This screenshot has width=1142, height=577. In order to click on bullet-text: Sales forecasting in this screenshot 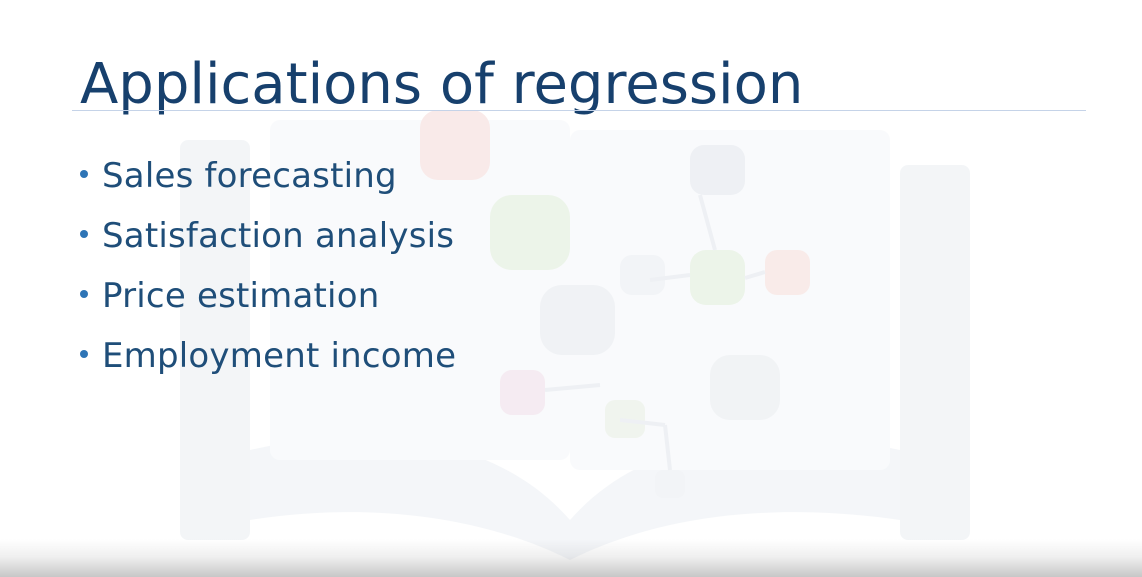, I will do `click(249, 176)`.